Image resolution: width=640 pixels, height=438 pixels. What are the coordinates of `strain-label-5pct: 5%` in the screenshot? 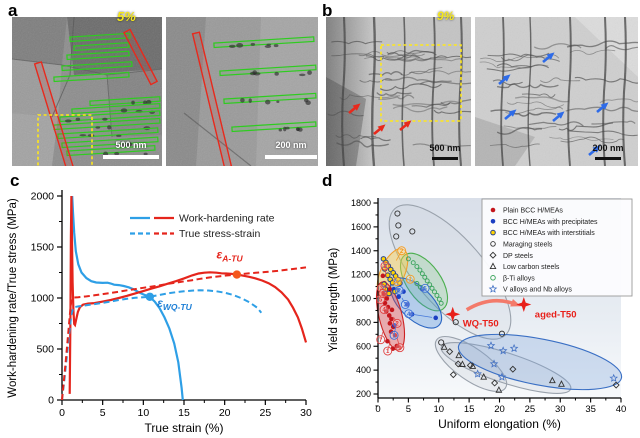 It's located at (126, 16).